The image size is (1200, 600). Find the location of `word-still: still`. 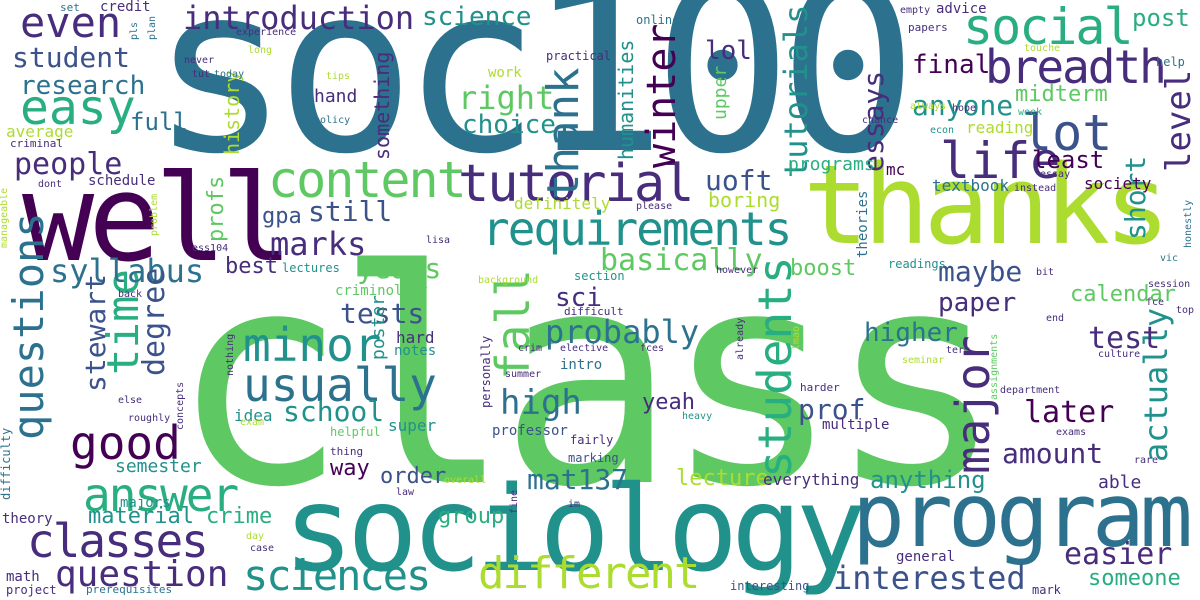

word-still: still is located at coordinates (350, 211).